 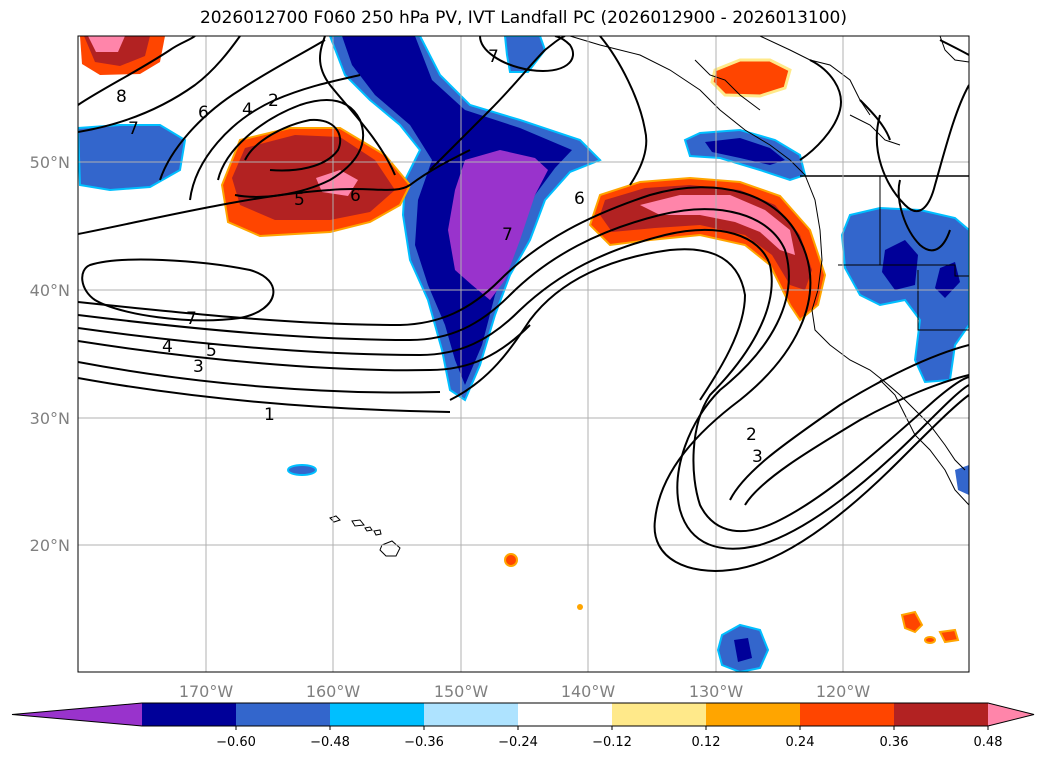 I want to click on lon-tick-label: 150°W, so click(x=461, y=691).